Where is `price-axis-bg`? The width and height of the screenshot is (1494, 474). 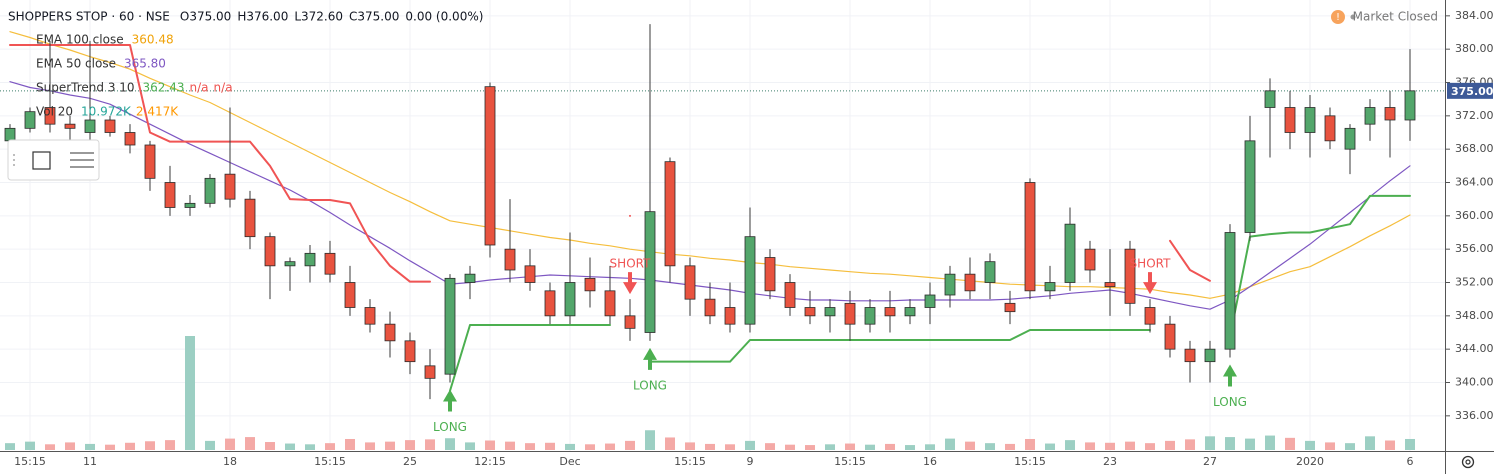
price-axis-bg is located at coordinates (1469, 237).